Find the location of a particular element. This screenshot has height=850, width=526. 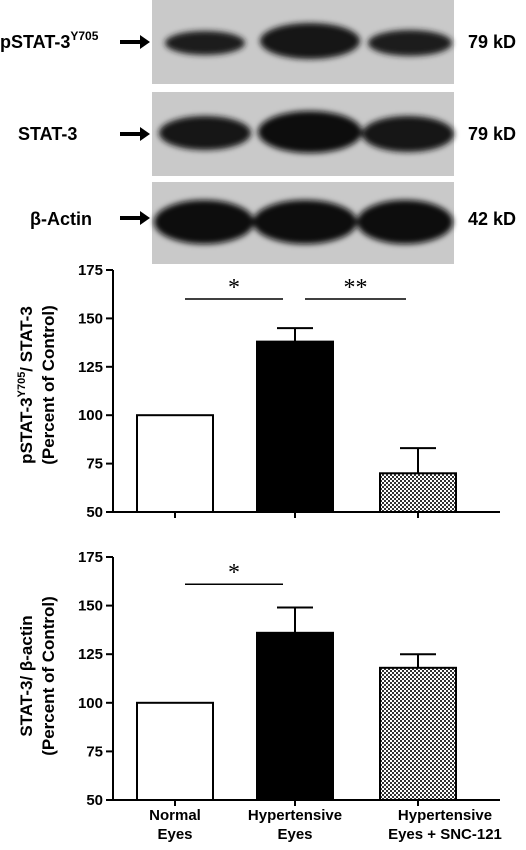

x-tick-label: Normal is located at coordinates (175, 815).